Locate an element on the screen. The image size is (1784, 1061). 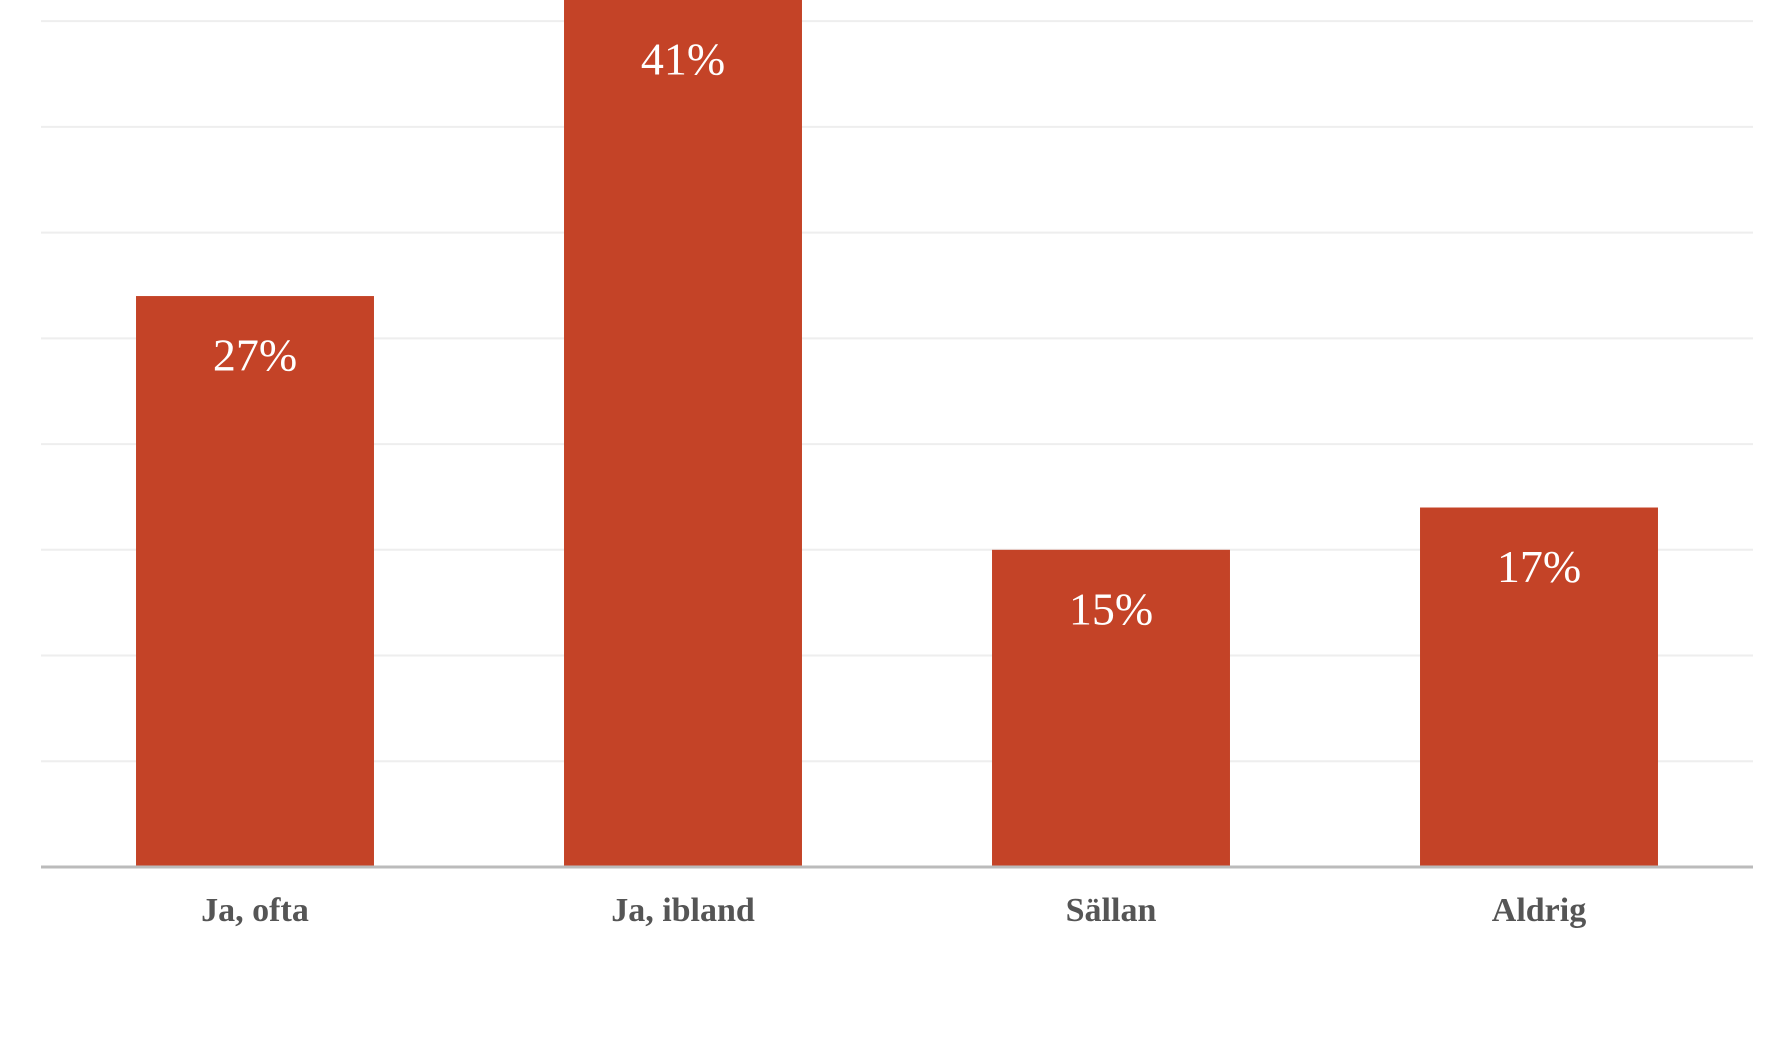
x-tick-label: Sällan is located at coordinates (1111, 910).